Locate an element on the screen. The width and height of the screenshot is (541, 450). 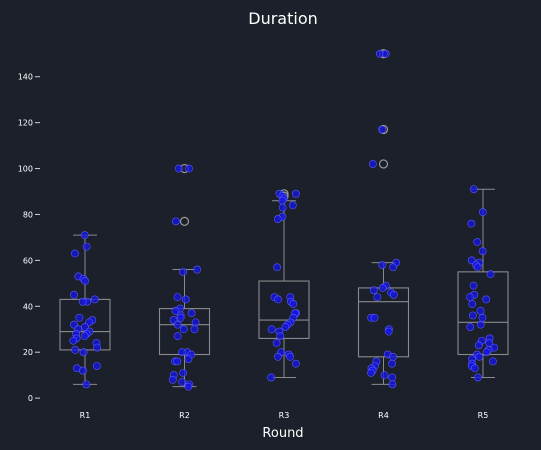
y-tick-label: 120 is located at coordinates (25, 123).